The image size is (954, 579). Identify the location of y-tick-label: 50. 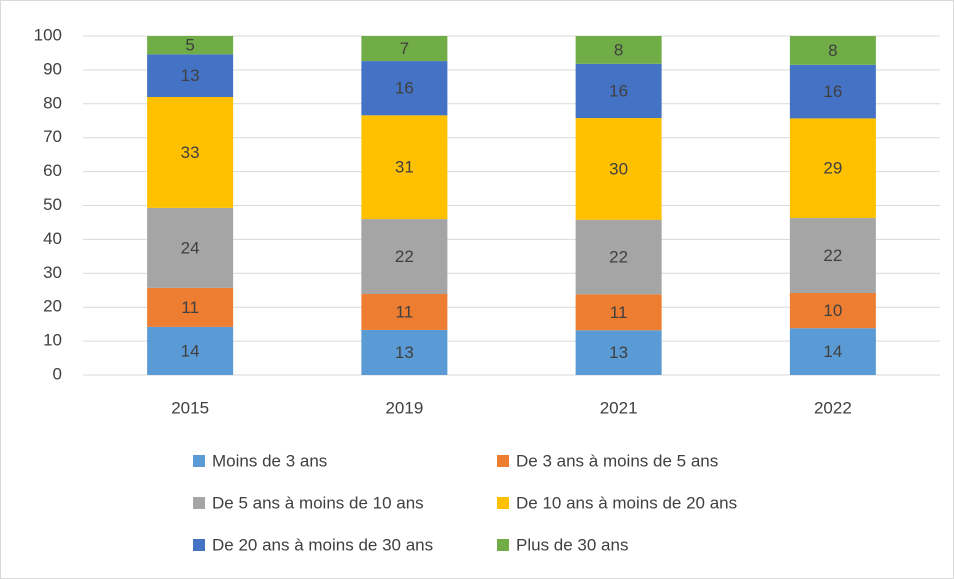
(52, 204).